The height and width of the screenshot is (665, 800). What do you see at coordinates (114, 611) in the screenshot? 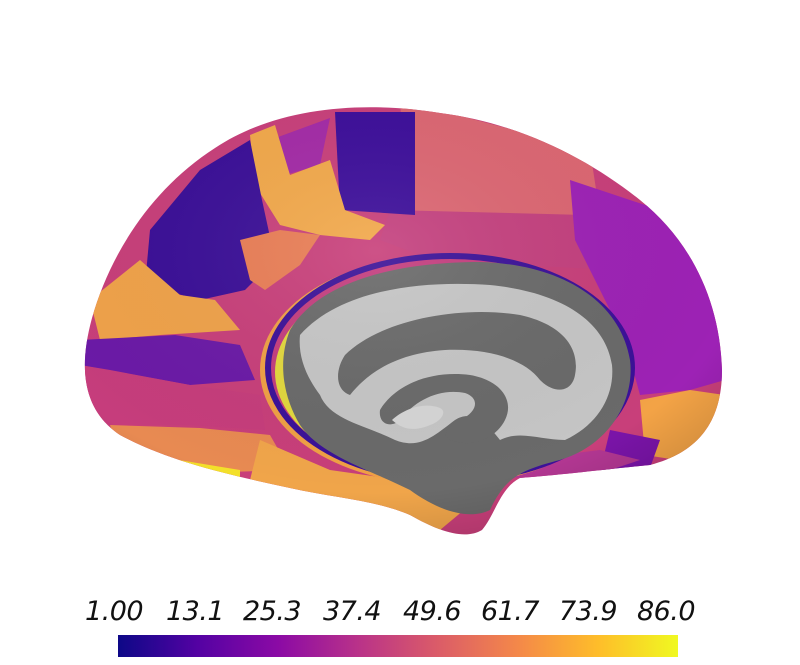
I see `colorbar-tick-label: 1.00` at bounding box center [114, 611].